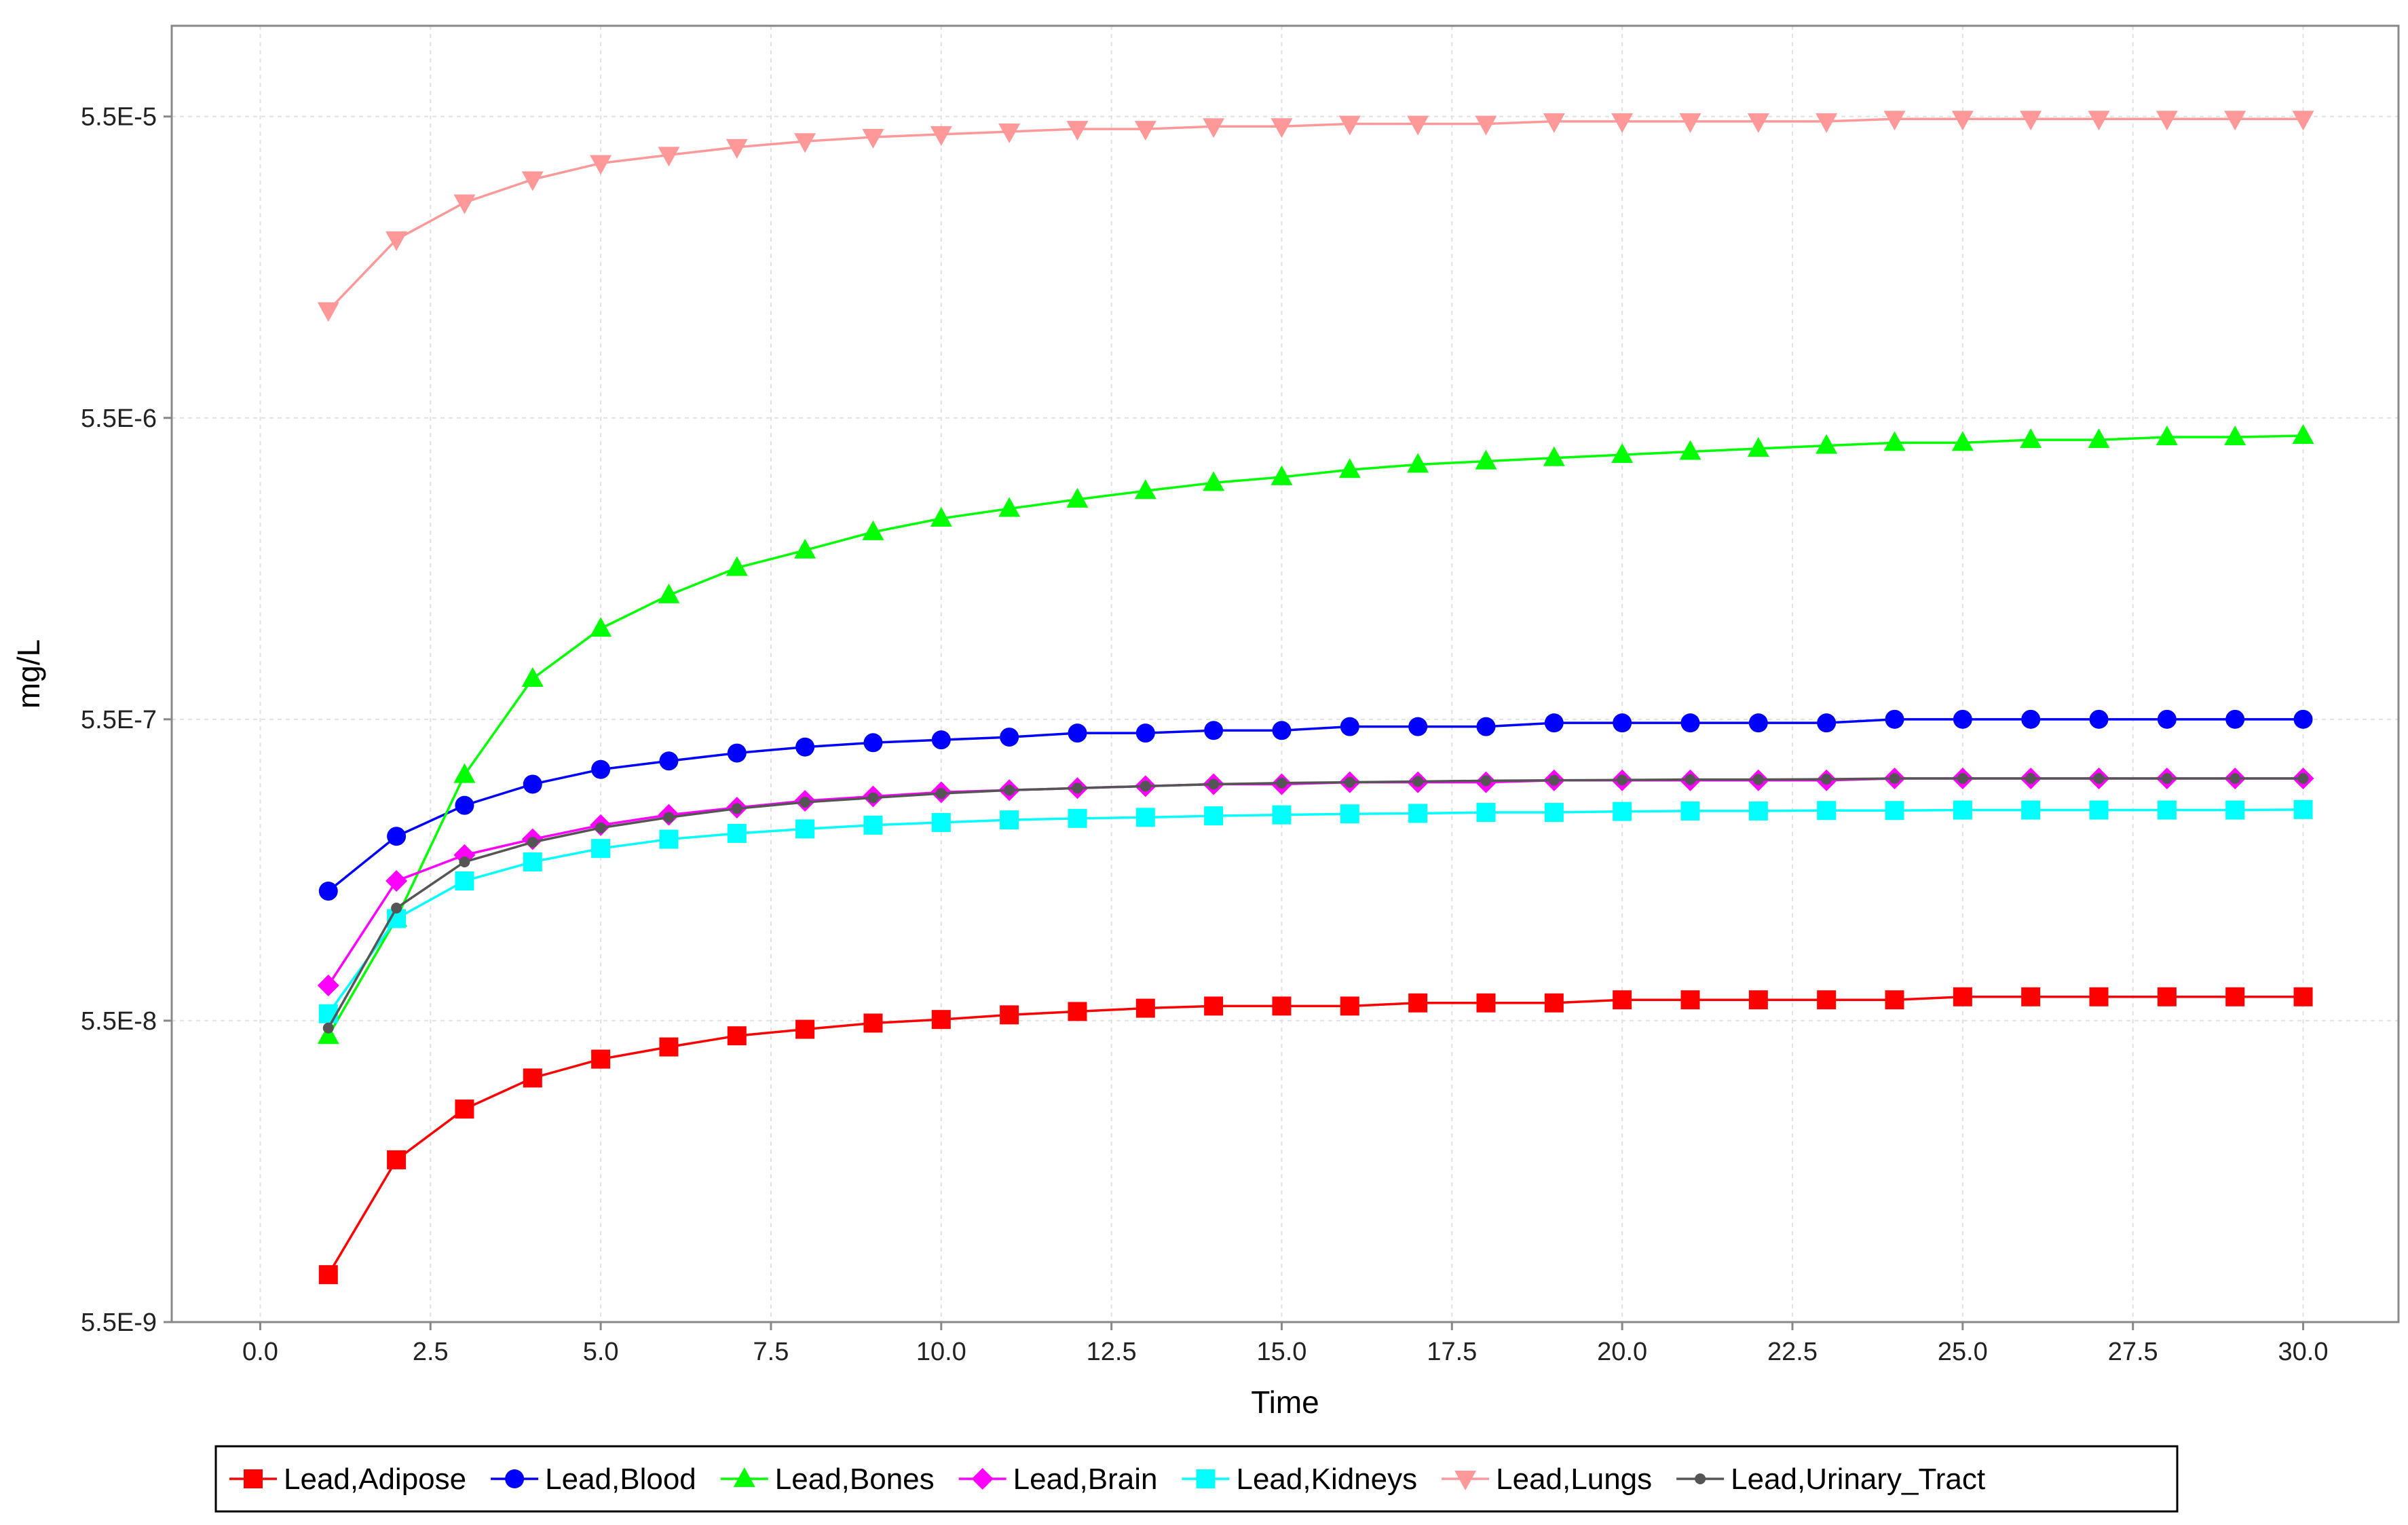 Image resolution: width=2408 pixels, height=1525 pixels. I want to click on legend-item-lead-bones: Lead,Bones, so click(827, 1479).